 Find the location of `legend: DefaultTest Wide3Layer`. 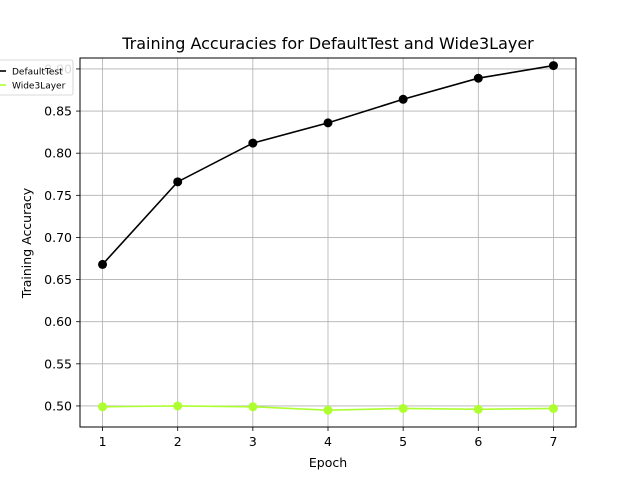

legend: DefaultTest Wide3Layer is located at coordinates (37, 77).